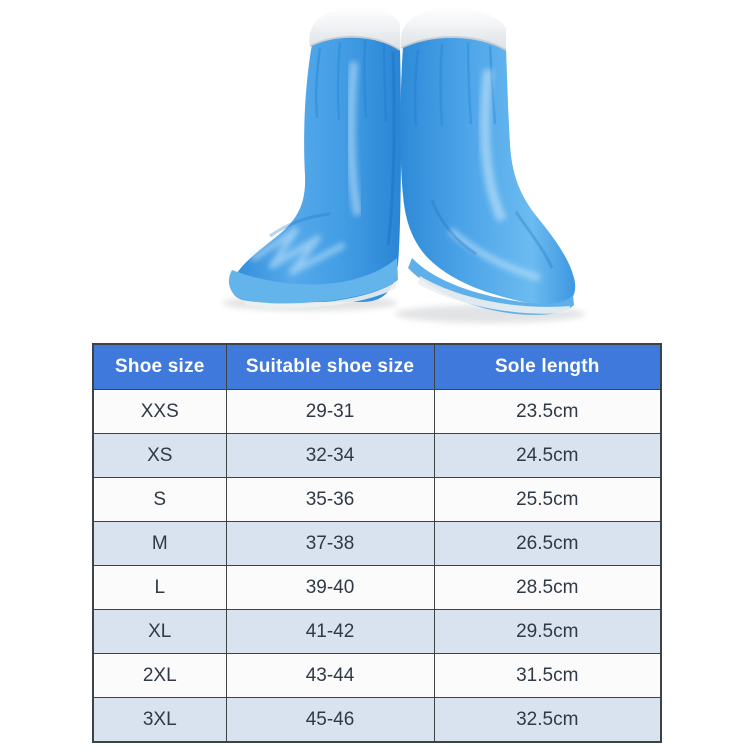 Image resolution: width=750 pixels, height=750 pixels. Describe the element at coordinates (330, 411) in the screenshot. I see `cell-suitable-size: 29-31` at that location.